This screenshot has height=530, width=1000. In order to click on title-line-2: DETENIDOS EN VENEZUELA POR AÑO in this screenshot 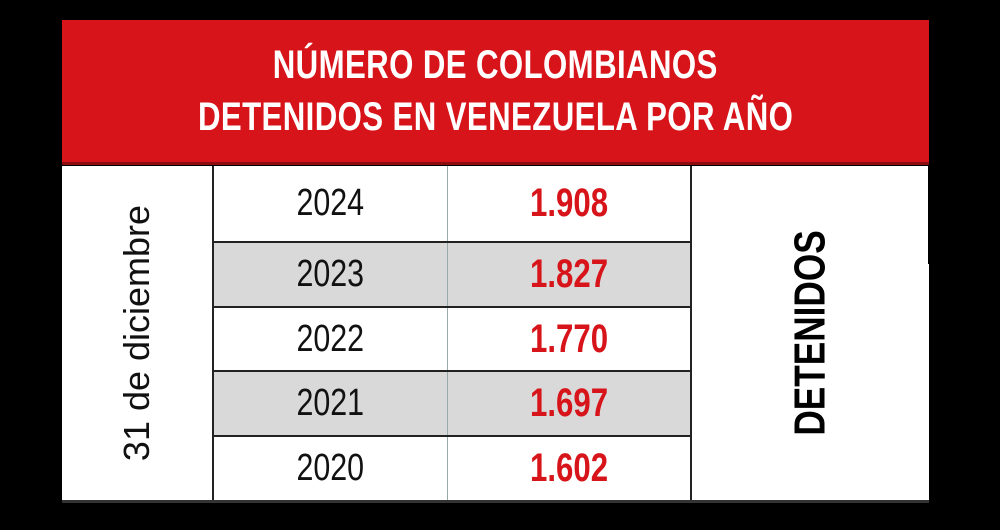, I will do `click(495, 117)`.